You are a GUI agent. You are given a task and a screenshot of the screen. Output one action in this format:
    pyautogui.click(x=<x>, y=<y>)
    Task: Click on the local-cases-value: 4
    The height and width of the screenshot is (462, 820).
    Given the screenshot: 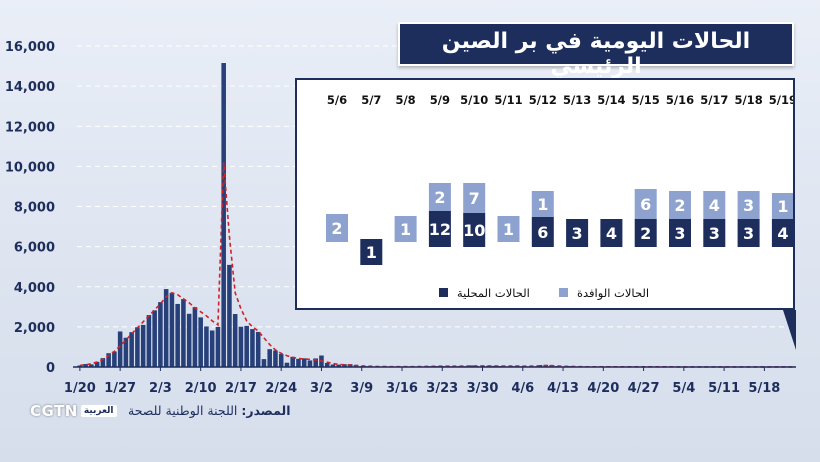 What is the action you would take?
    pyautogui.click(x=611, y=233)
    